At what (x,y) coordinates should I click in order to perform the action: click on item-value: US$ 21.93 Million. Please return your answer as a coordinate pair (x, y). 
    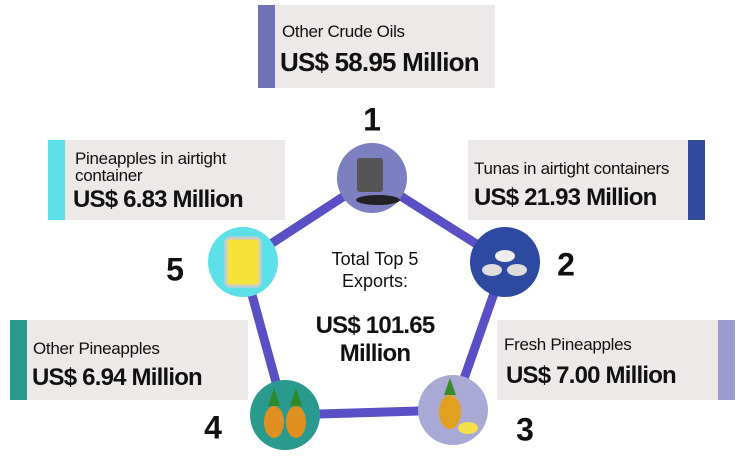
    Looking at the image, I should click on (565, 197).